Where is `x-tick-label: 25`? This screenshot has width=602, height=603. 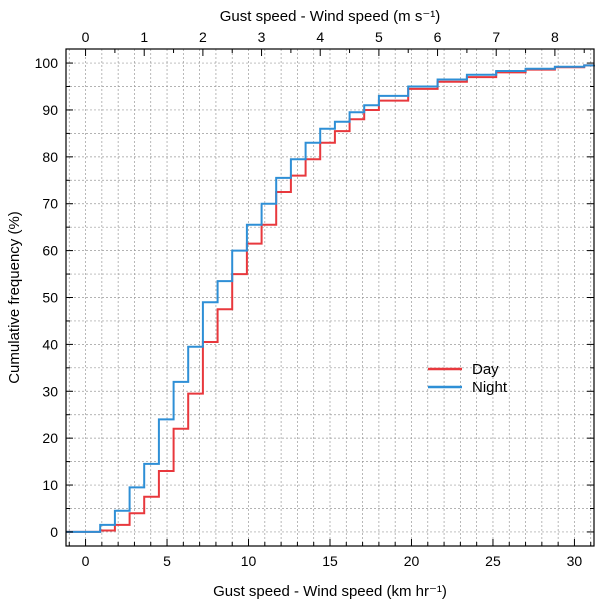 x-tick-label: 25 is located at coordinates (493, 561).